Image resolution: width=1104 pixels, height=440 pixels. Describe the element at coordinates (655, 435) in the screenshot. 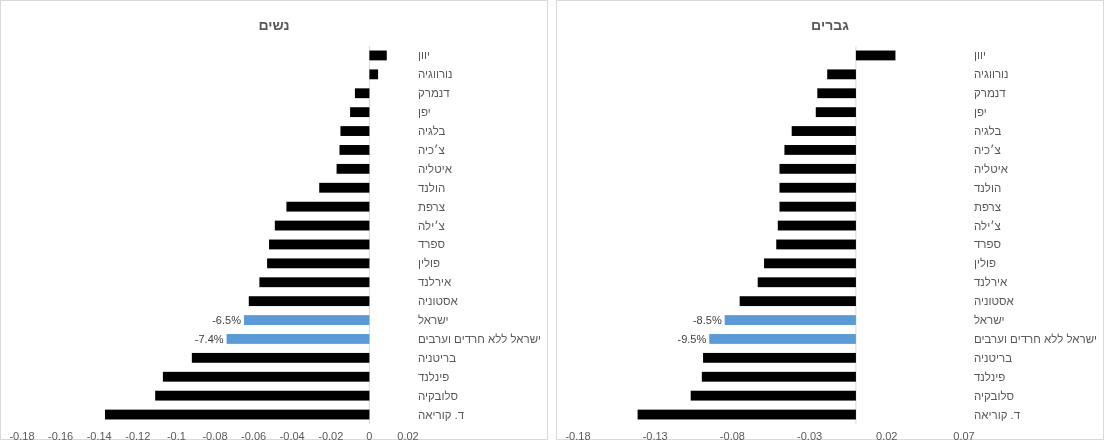

I see `x-tick-label: -0.13` at that location.